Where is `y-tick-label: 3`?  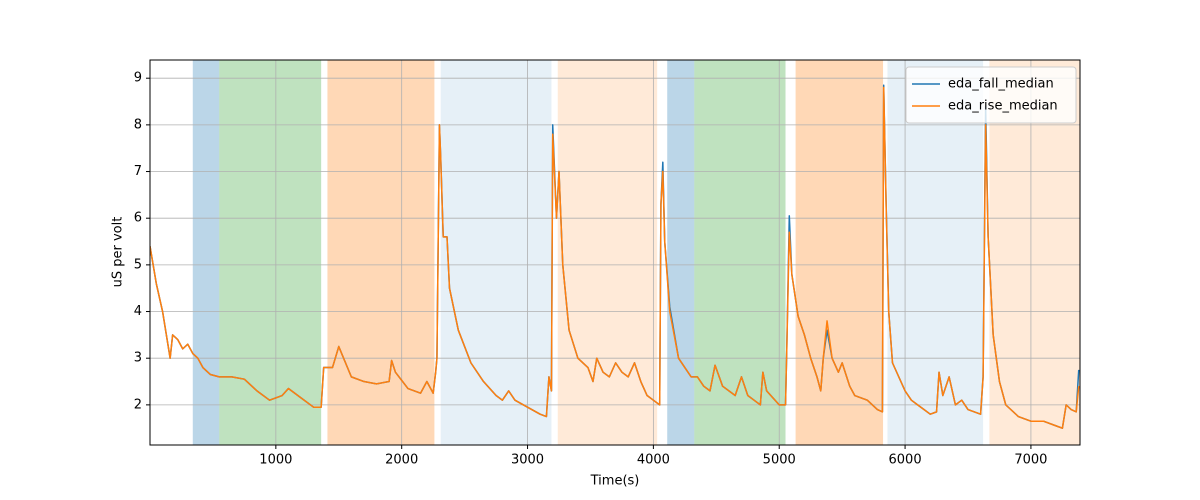 y-tick-label: 3 is located at coordinates (138, 358).